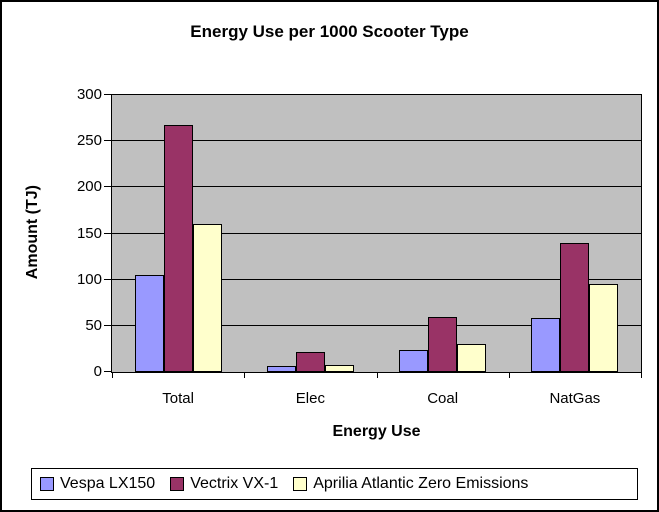 This screenshot has width=659, height=512. I want to click on legend-label-aprilia-atlantic-zero-emissions: Aprilia Atlantic Zero Emissions, so click(421, 483).